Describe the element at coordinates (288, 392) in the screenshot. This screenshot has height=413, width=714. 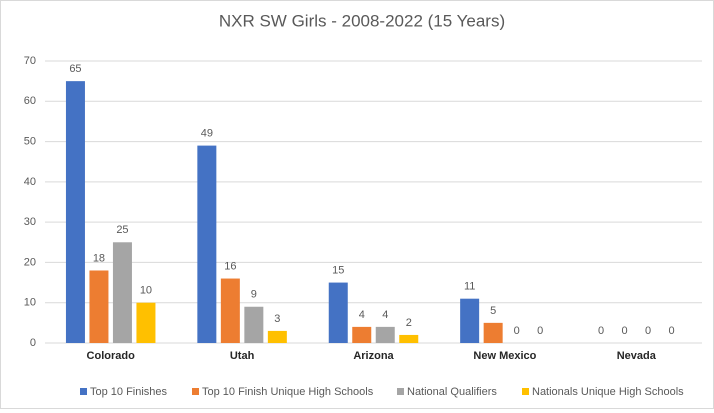
I see `legend-label: Top 10 Finish Unique High Schools` at that location.